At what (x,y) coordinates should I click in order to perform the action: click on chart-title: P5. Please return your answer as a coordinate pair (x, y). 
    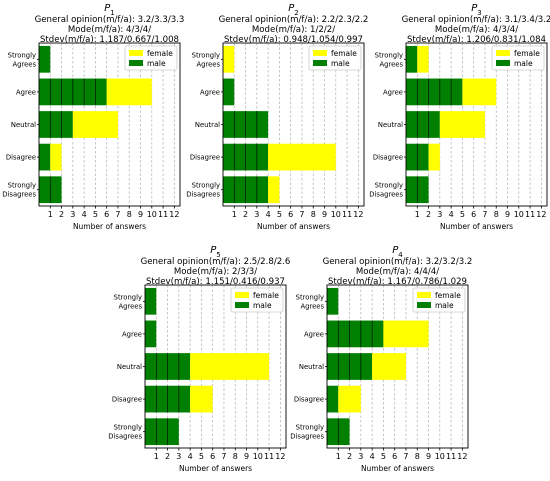
    Looking at the image, I should click on (215, 252).